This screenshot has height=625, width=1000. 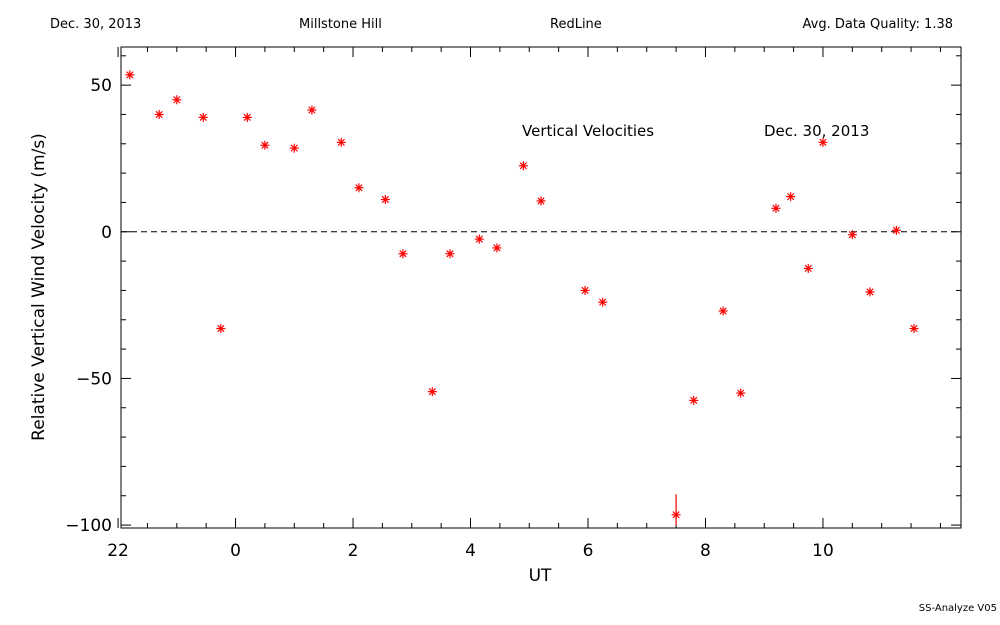 I want to click on x-tick-label: 0, so click(x=235, y=551).